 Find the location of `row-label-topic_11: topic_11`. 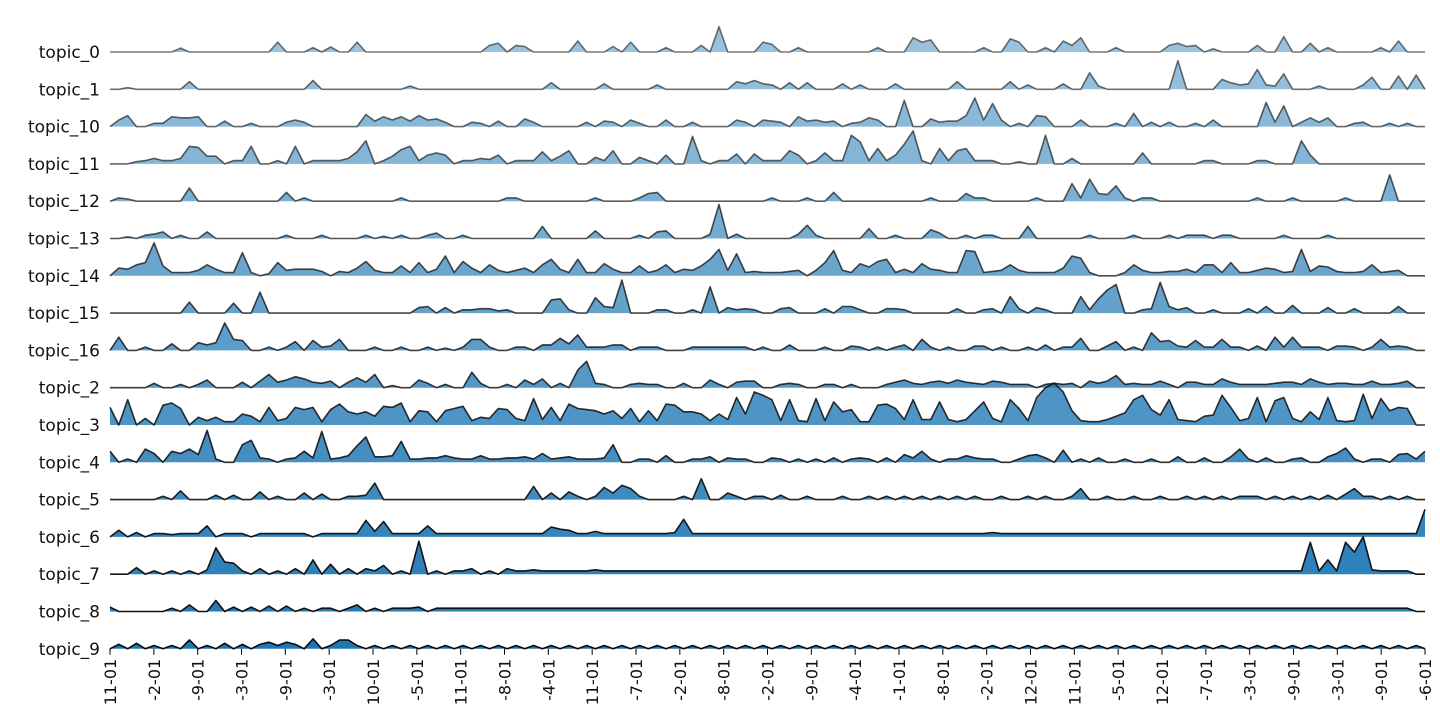

row-label-topic_11: topic_11 is located at coordinates (64, 165).